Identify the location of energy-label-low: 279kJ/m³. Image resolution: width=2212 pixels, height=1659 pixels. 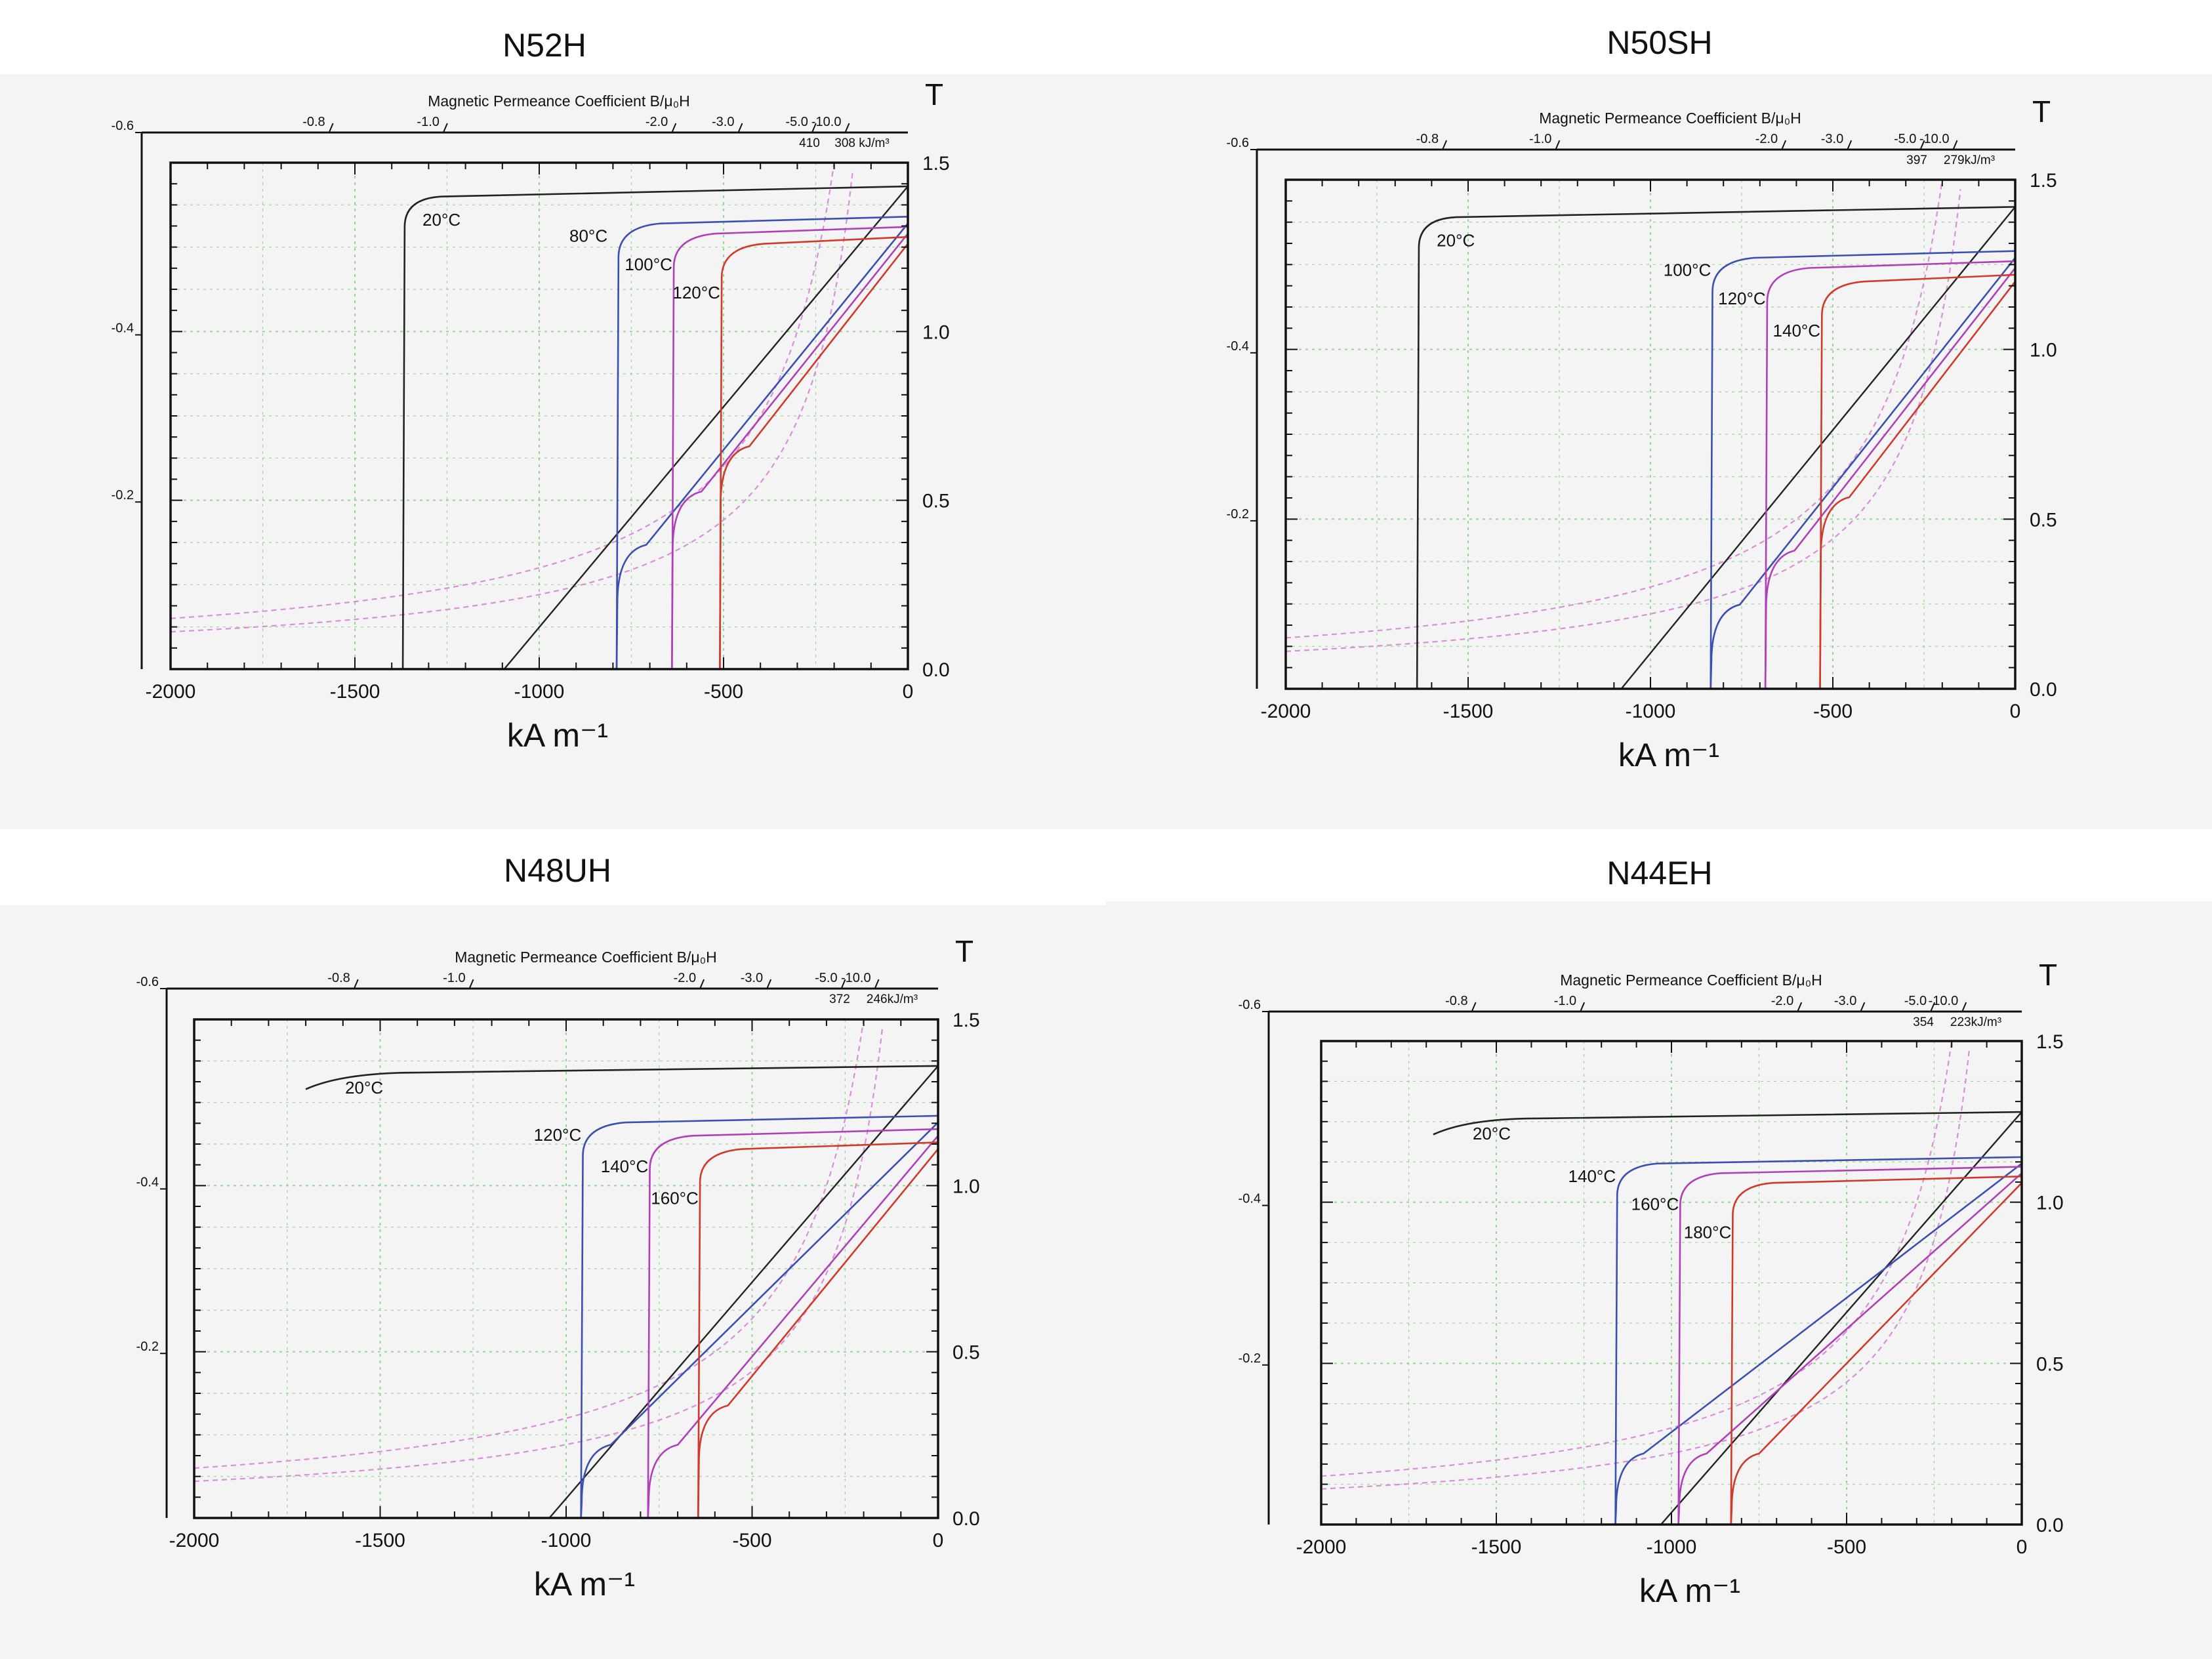
(1969, 160).